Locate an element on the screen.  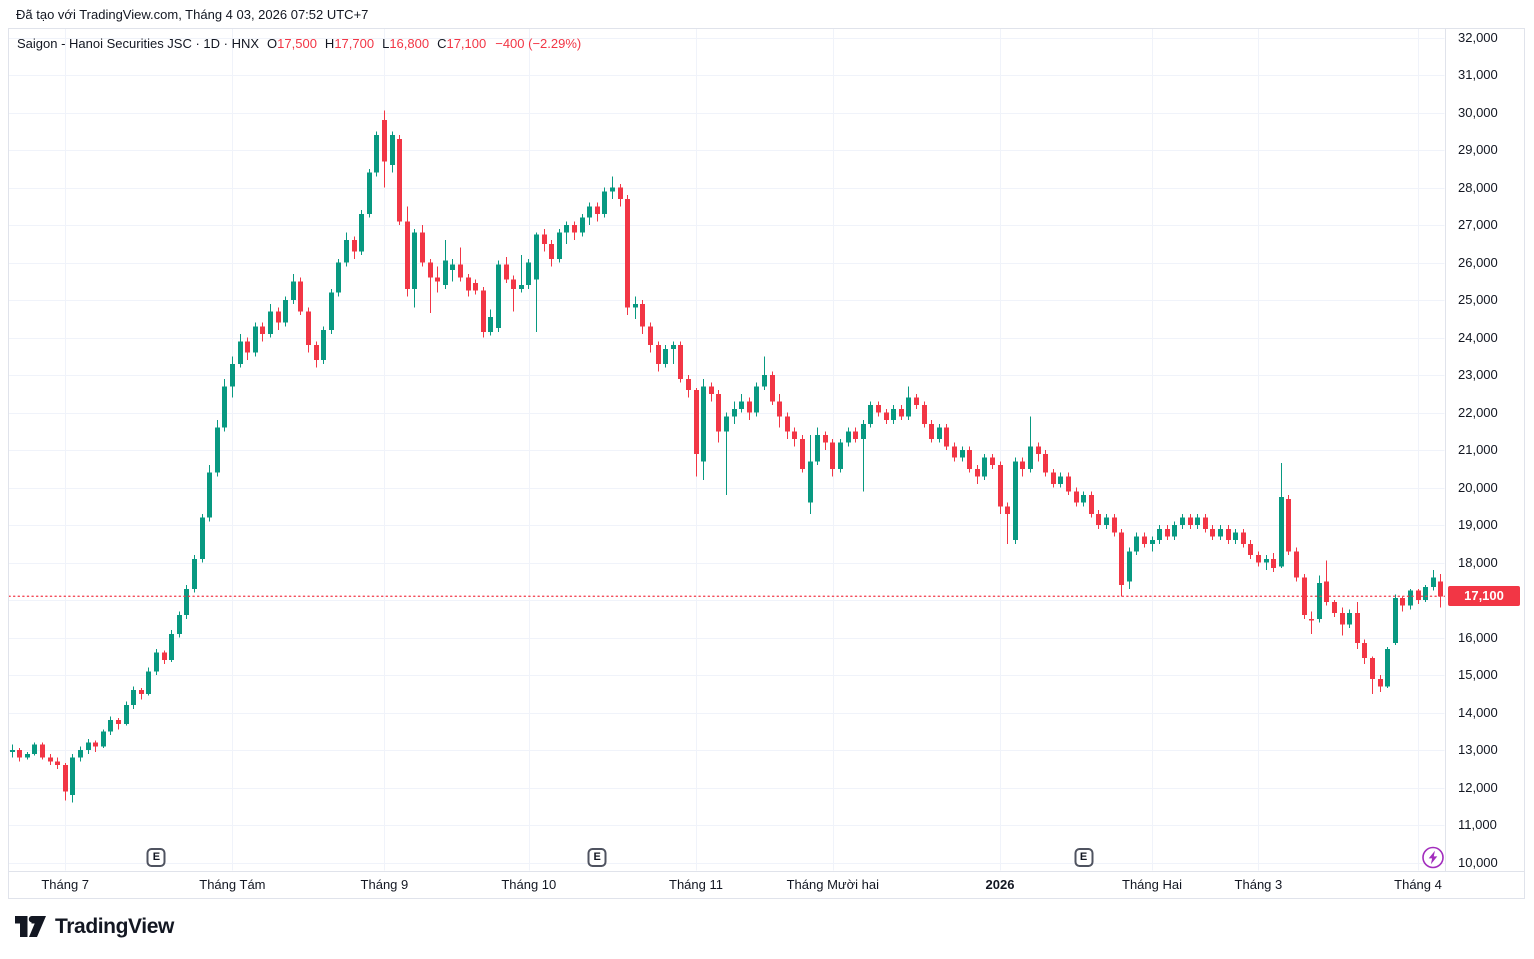
month-label: Tháng 9 is located at coordinates (384, 884).